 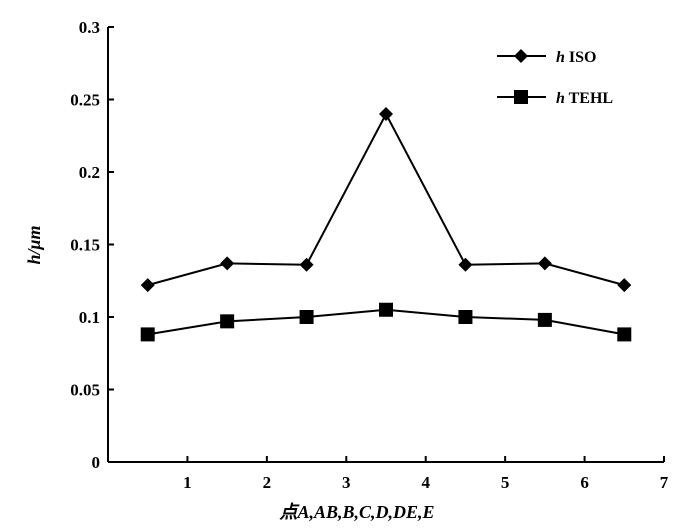 What do you see at coordinates (521, 97) in the screenshot?
I see `legend-square-marker` at bounding box center [521, 97].